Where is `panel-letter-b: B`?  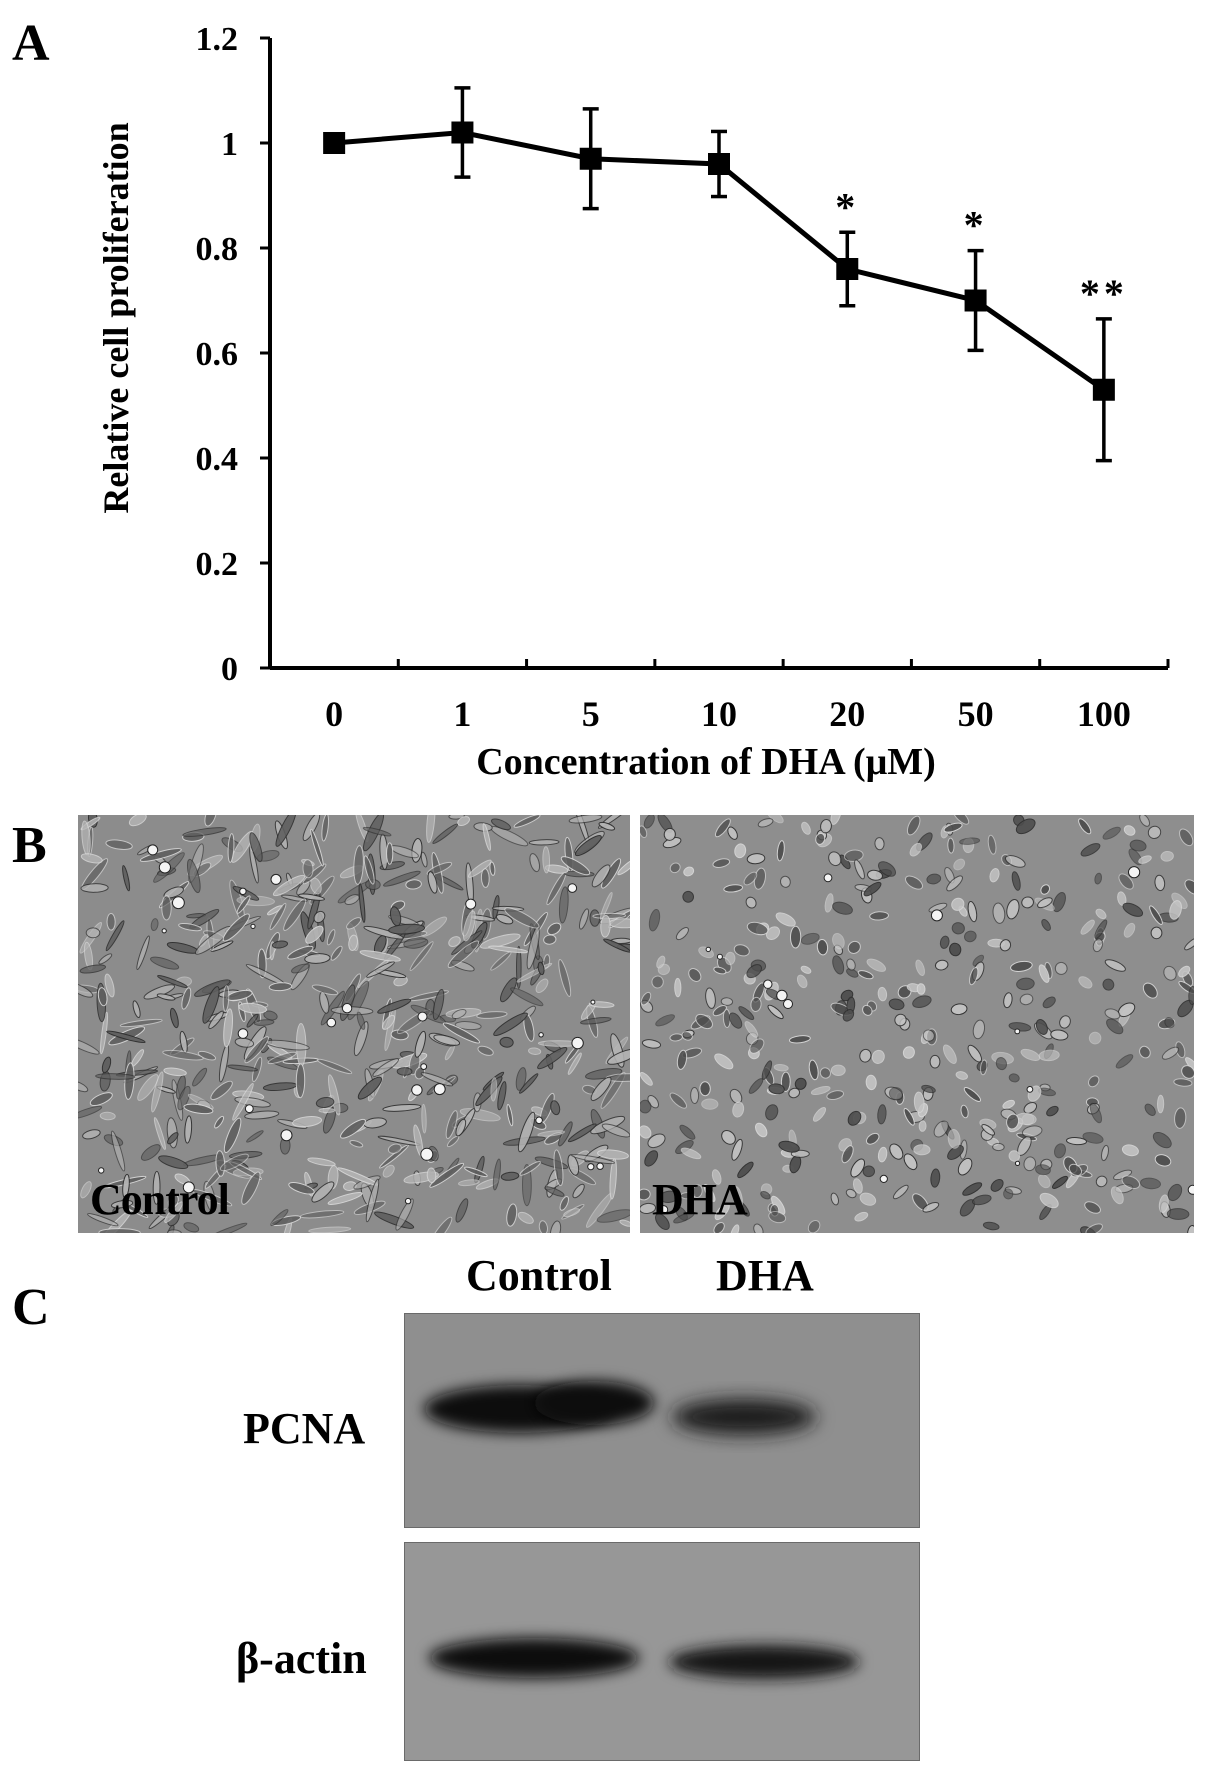 panel-letter-b: B is located at coordinates (29, 845).